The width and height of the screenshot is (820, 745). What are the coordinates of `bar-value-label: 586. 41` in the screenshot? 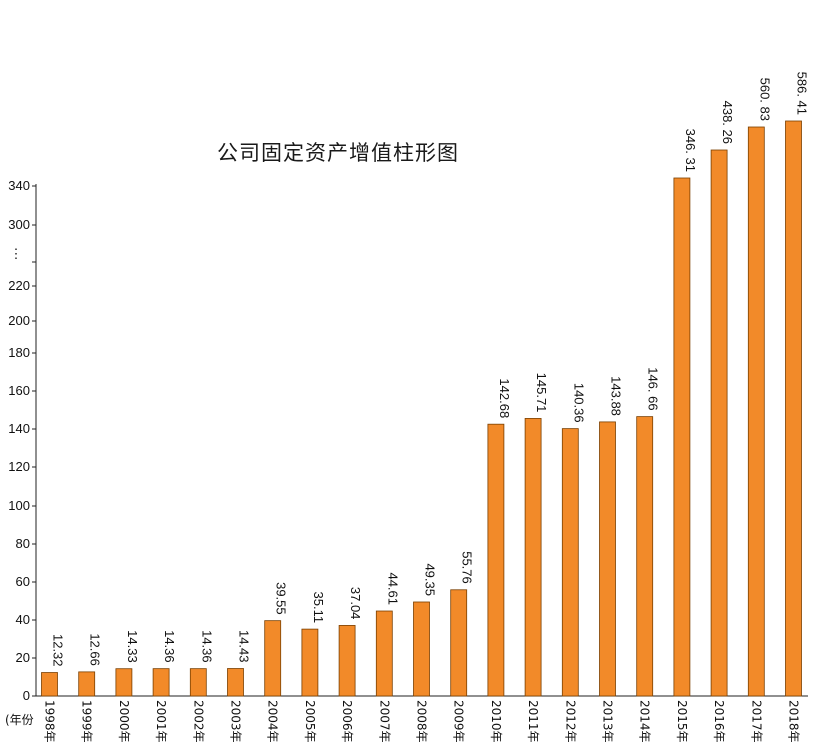 It's located at (802, 93).